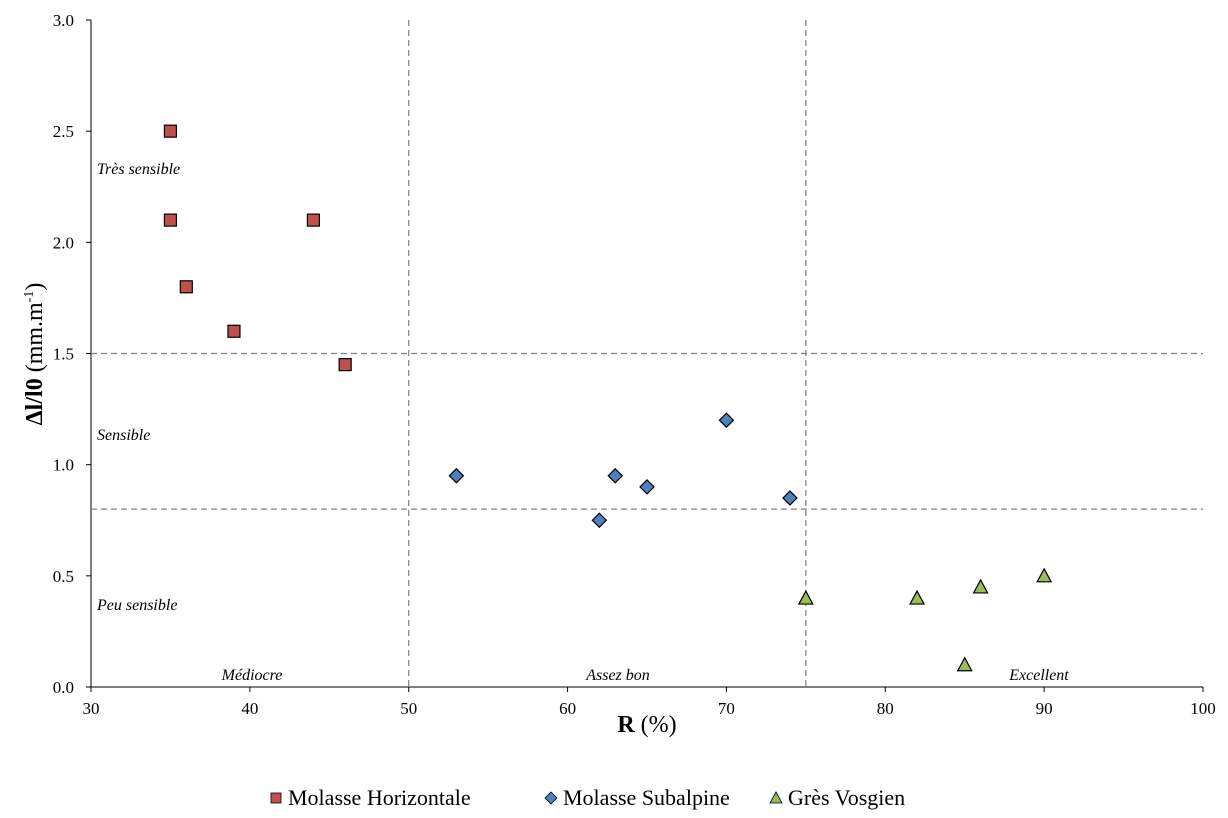 The width and height of the screenshot is (1228, 818). I want to click on zone-label-assez-bon: Assez bon, so click(617, 675).